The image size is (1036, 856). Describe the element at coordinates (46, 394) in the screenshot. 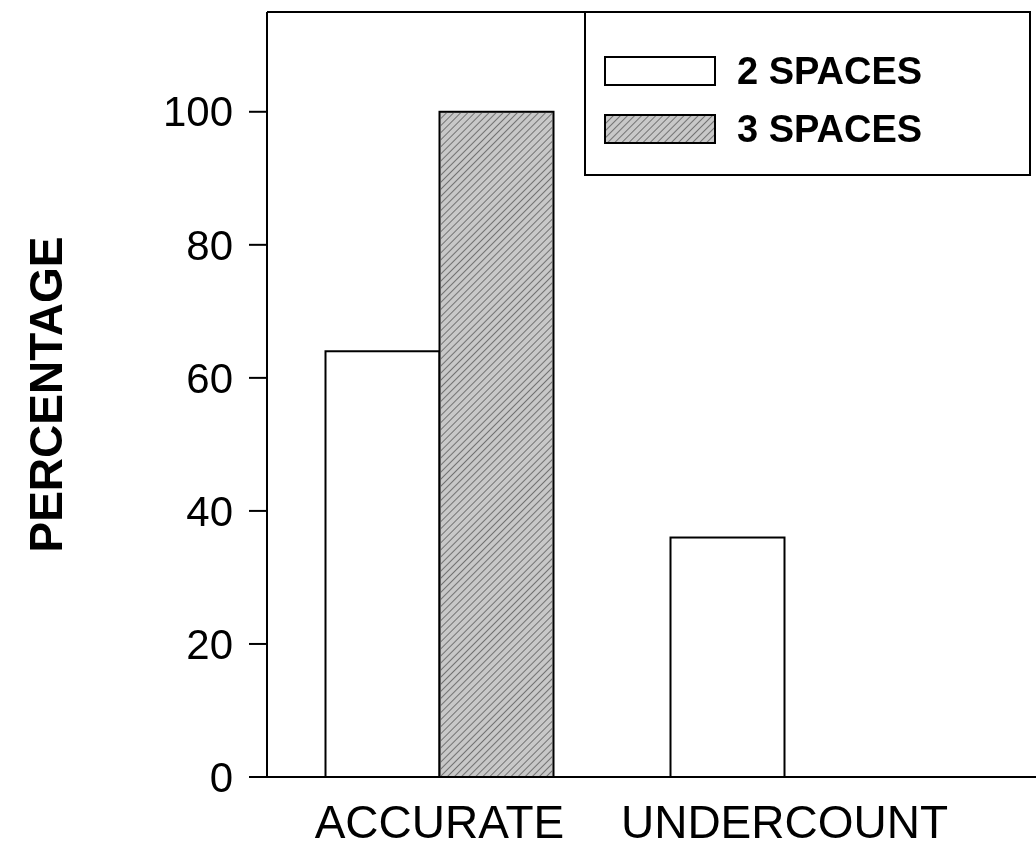

I see `y-axis-title: PERCENTAGE` at that location.